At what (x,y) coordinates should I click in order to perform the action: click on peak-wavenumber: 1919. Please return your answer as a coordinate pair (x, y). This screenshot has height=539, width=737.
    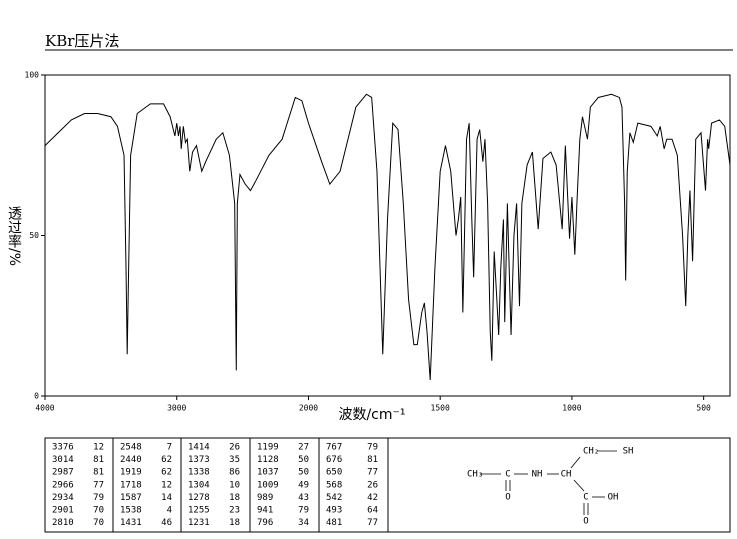
    Looking at the image, I should click on (131, 473).